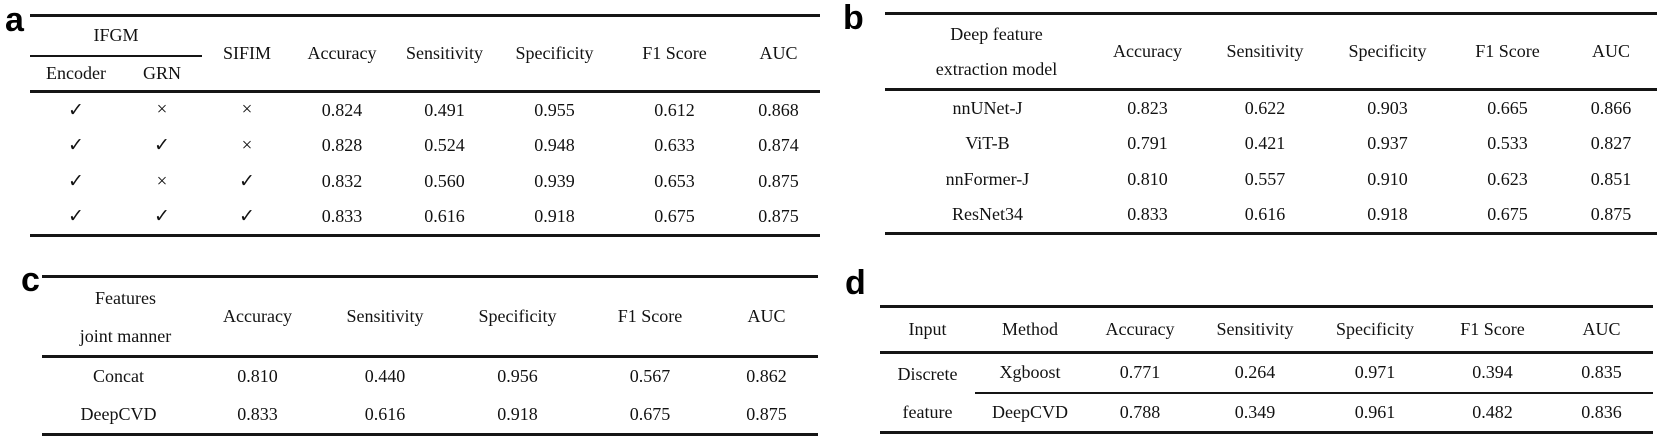  What do you see at coordinates (1611, 179) in the screenshot?
I see `table-cell: 0.851` at bounding box center [1611, 179].